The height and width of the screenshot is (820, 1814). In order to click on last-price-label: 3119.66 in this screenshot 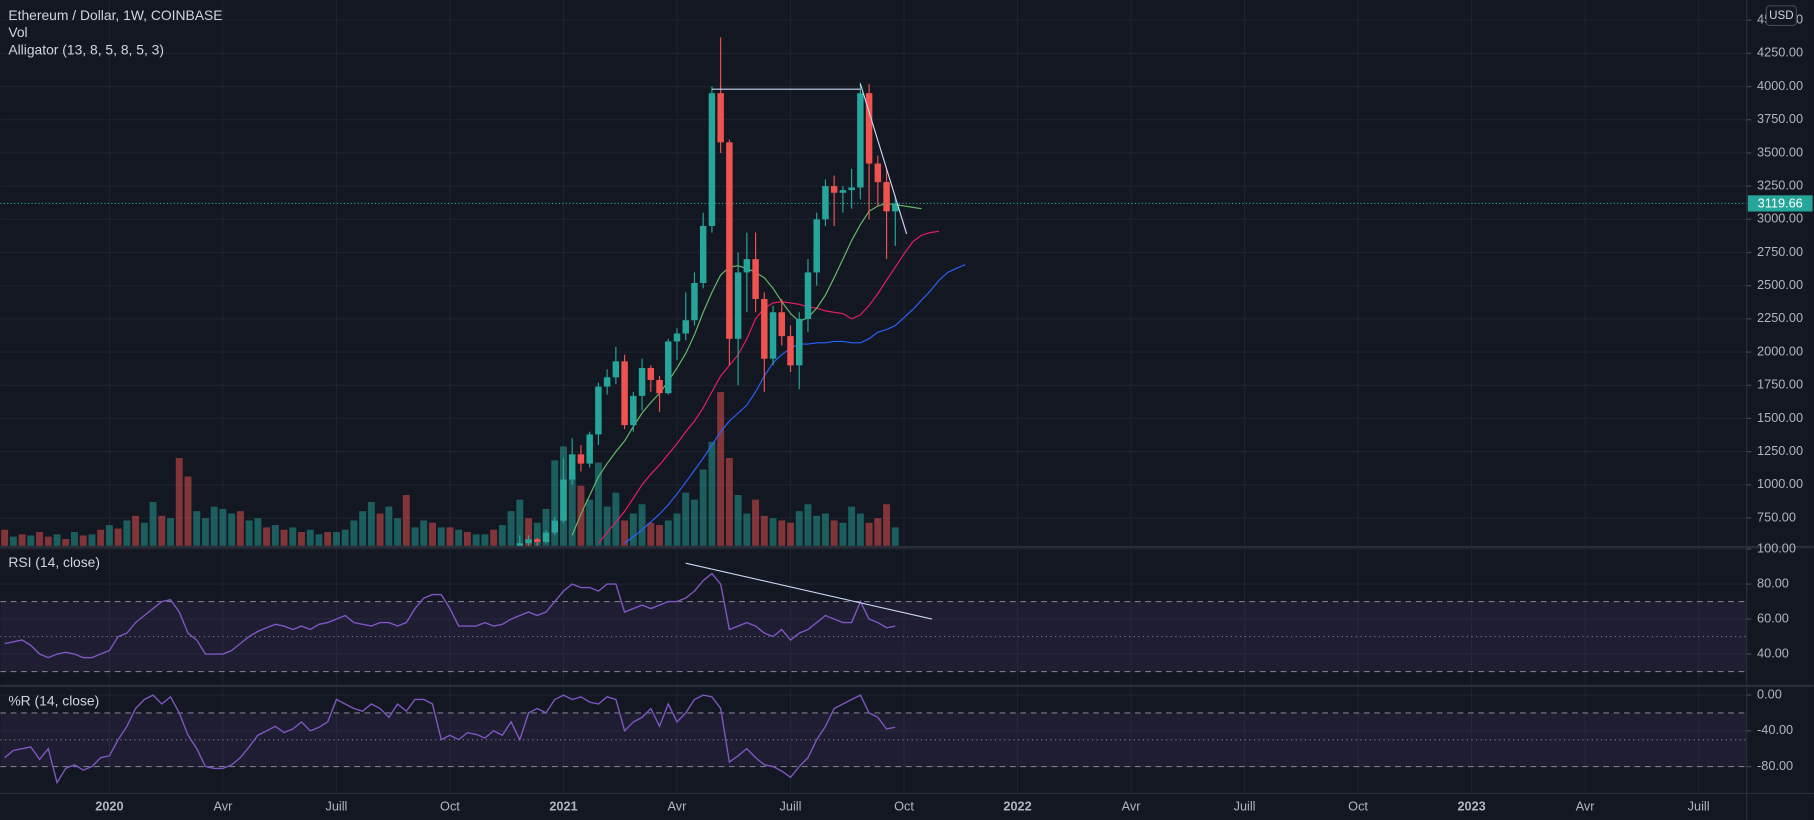, I will do `click(1780, 202)`.